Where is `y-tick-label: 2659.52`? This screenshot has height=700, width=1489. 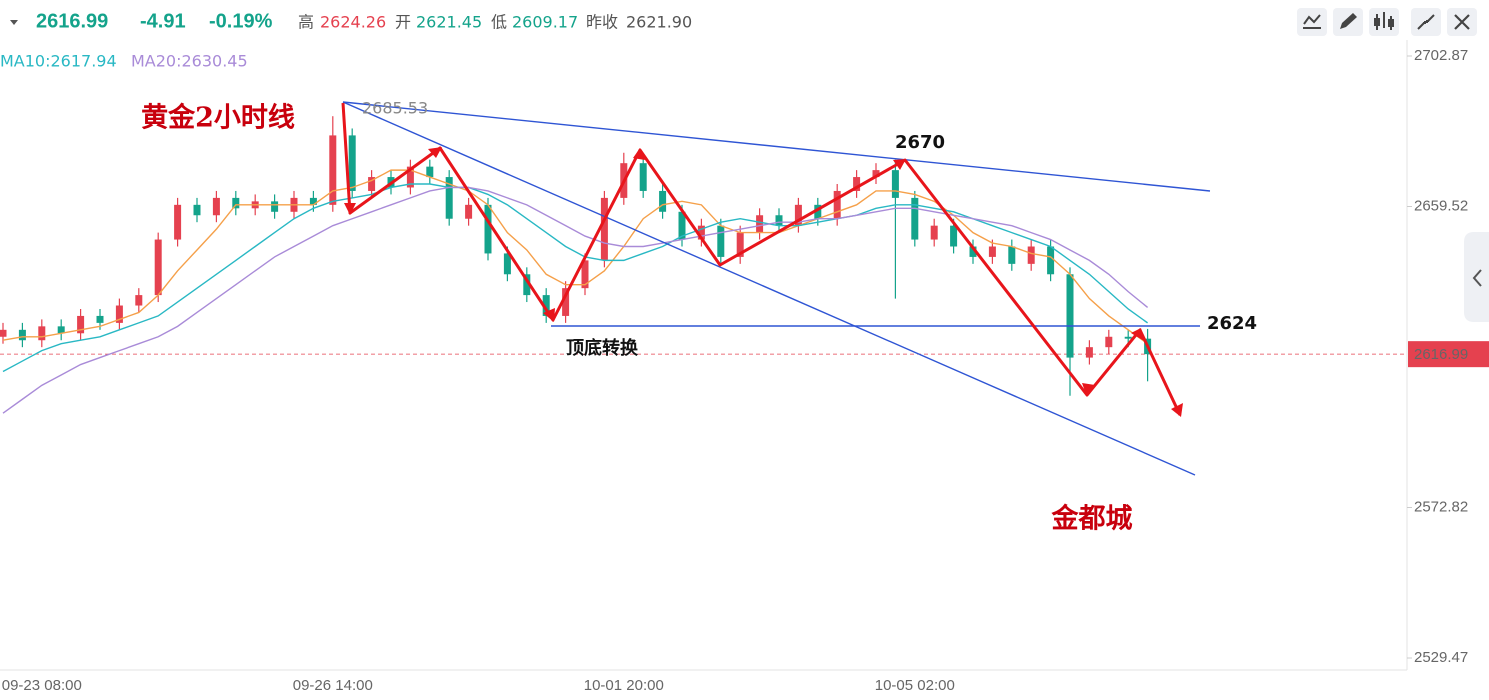 y-tick-label: 2659.52 is located at coordinates (1441, 205).